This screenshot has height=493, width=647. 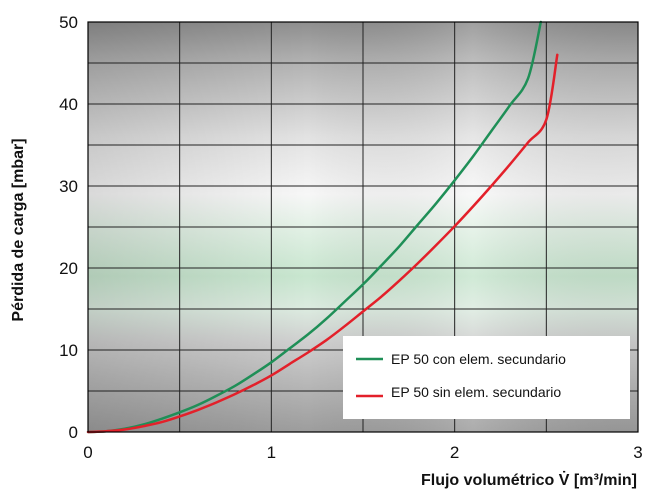 I want to click on y-tick-label: 30, so click(x=68, y=186).